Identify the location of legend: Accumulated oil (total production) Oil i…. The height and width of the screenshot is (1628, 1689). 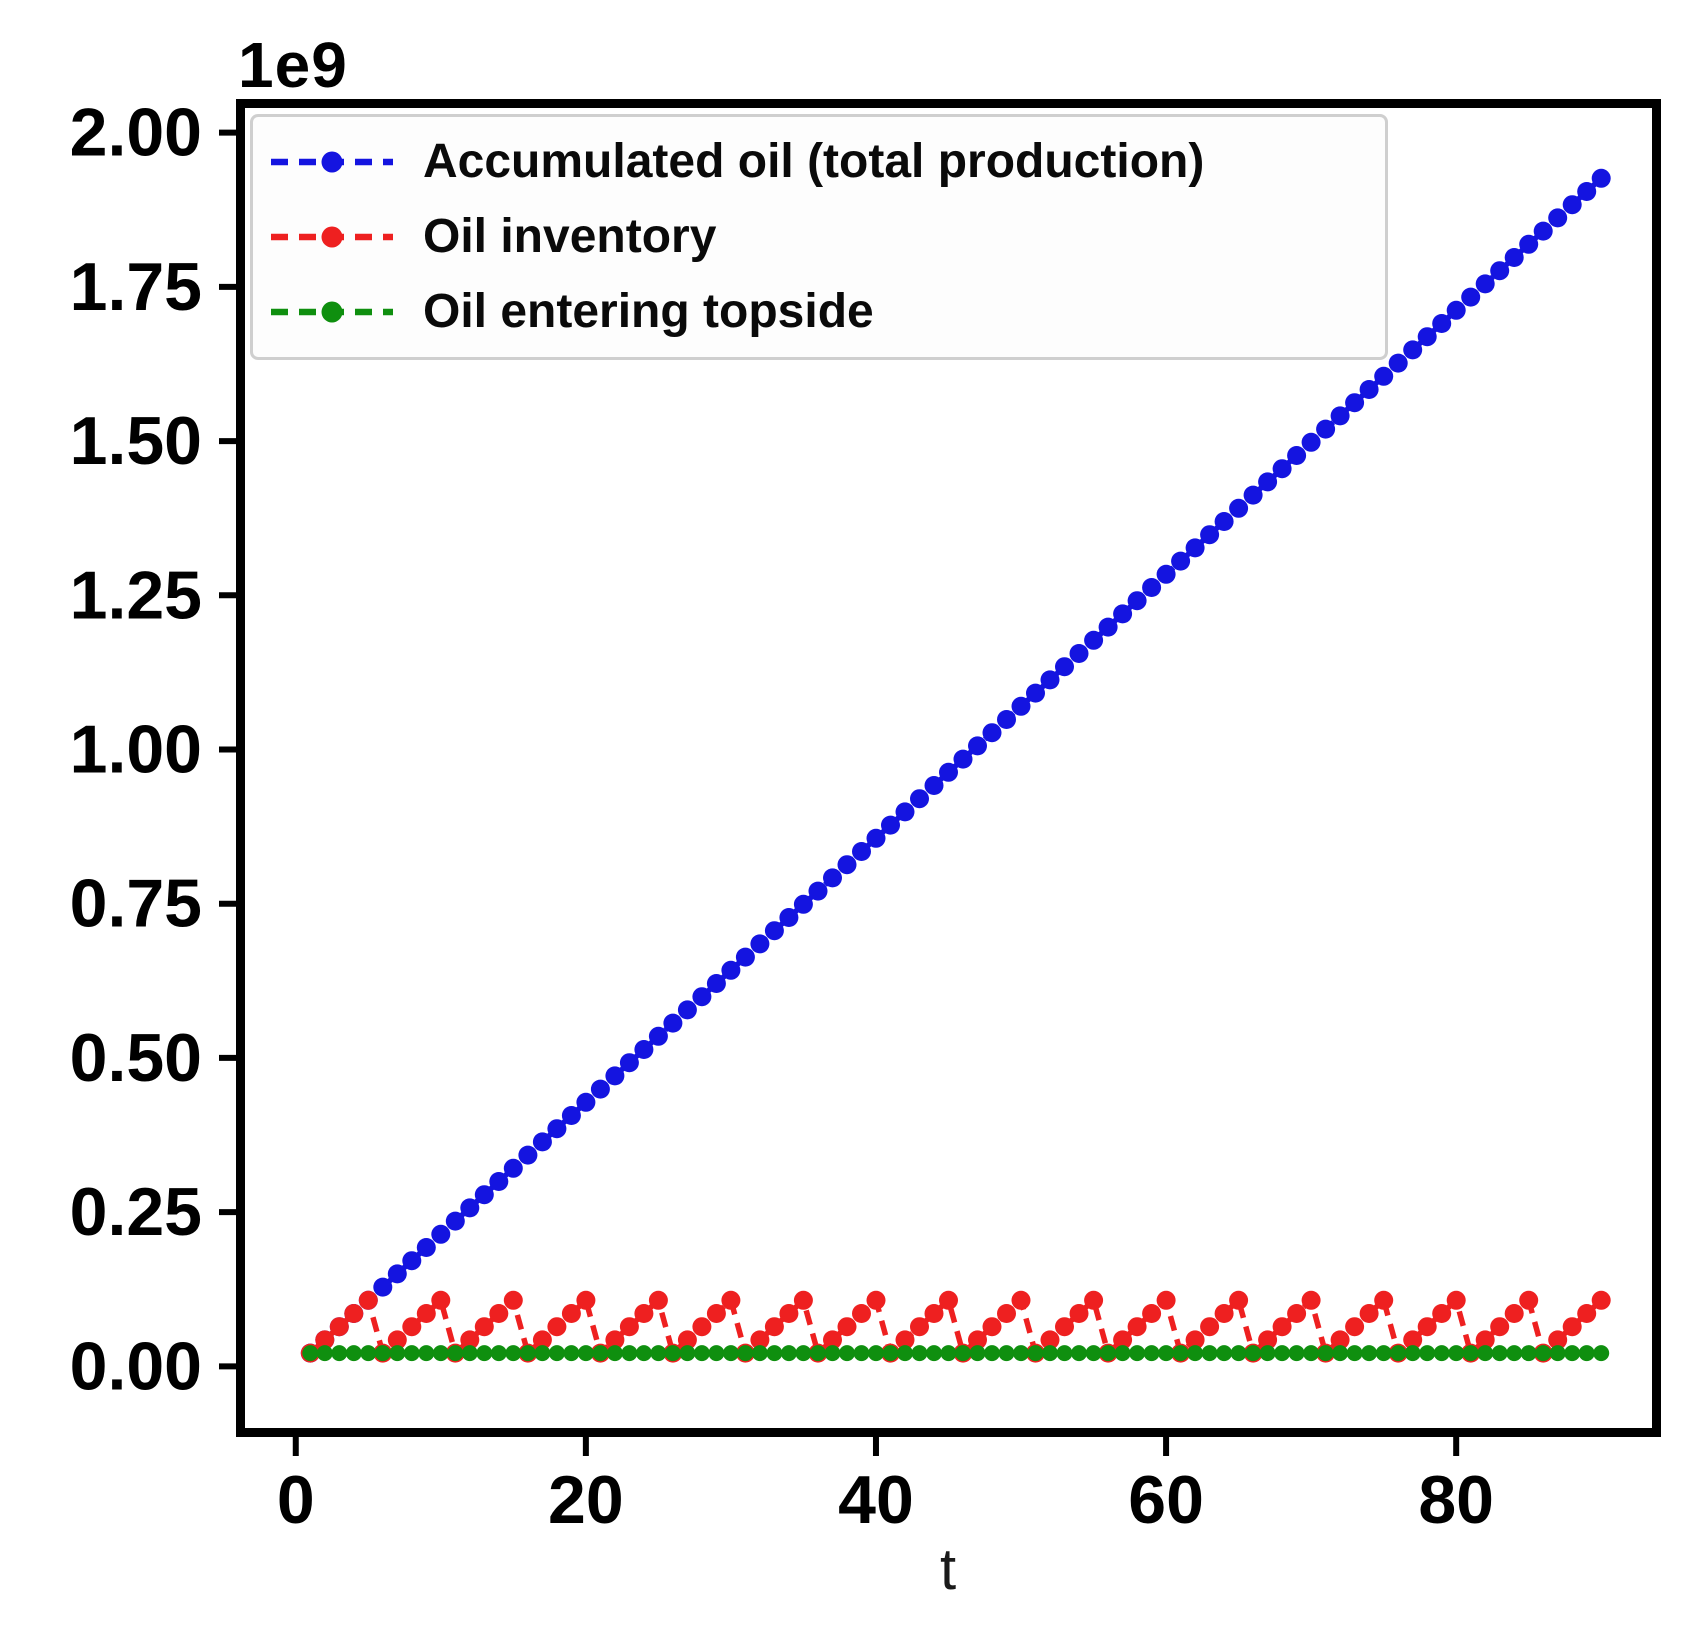
(819, 237).